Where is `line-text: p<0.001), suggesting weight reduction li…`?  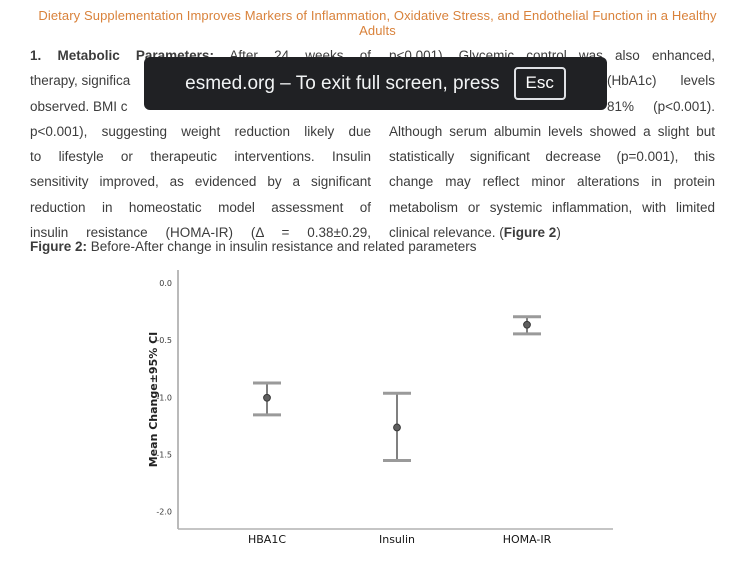
line-text: p<0.001), suggesting weight reduction li… is located at coordinates (200, 131).